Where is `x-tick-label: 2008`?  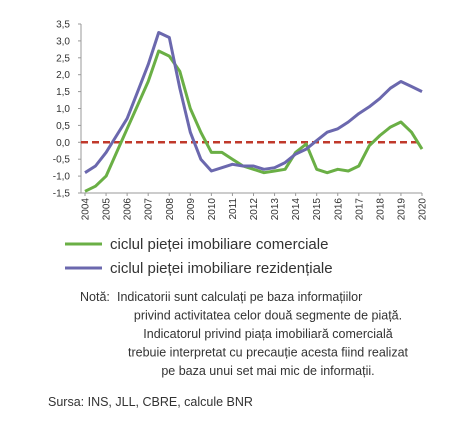
x-tick-label: 2008 is located at coordinates (170, 209).